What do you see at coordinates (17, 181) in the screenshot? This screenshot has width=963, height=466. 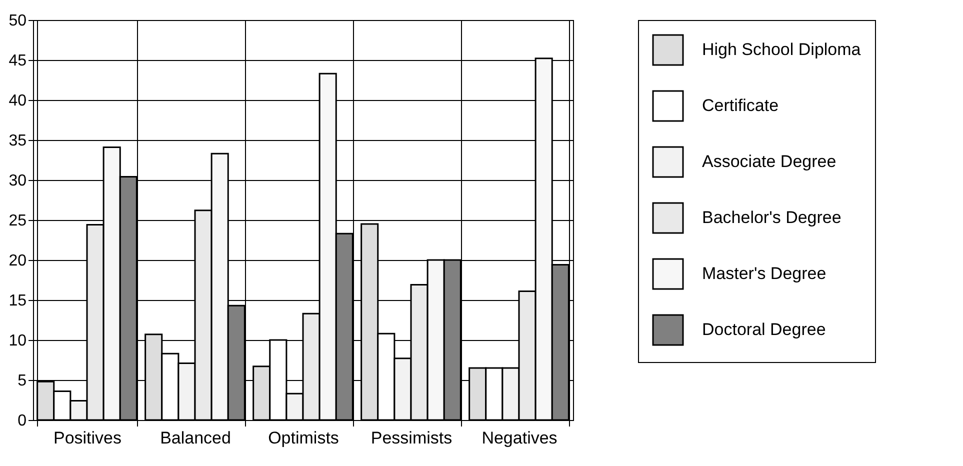 I see `y-tick-label: 30` at bounding box center [17, 181].